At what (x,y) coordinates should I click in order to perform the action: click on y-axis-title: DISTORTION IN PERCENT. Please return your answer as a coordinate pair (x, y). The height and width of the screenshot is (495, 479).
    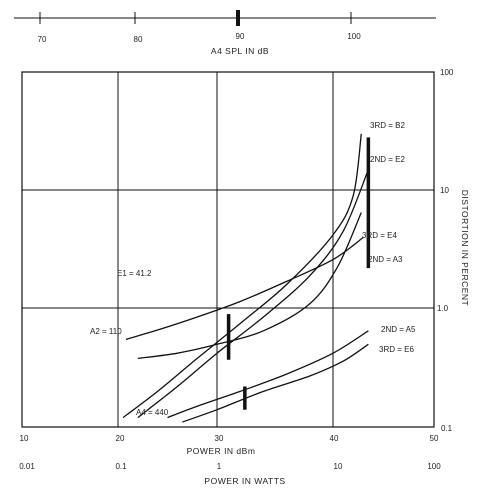
    Looking at the image, I should click on (465, 248).